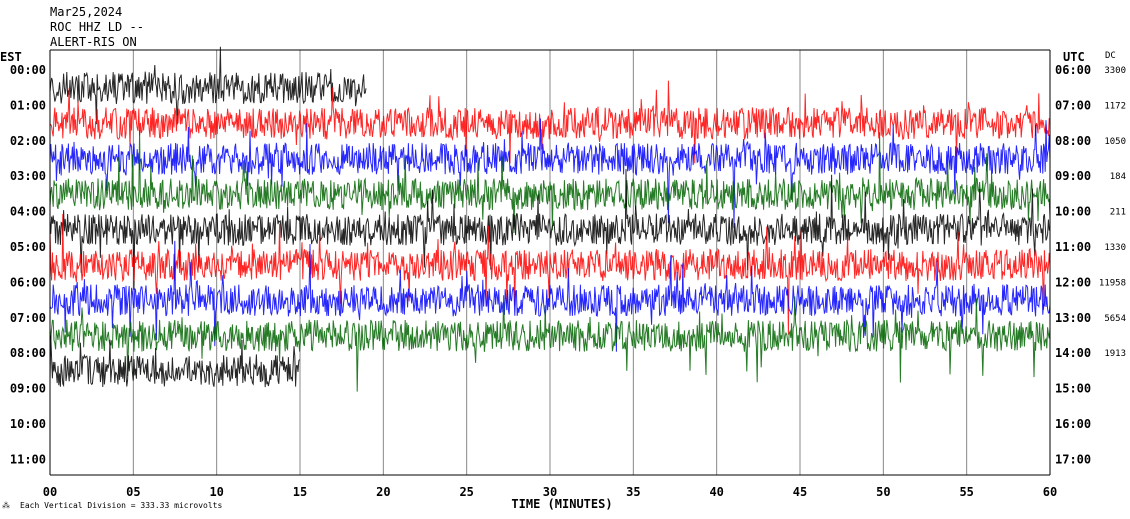 This screenshot has width=1130, height=519. Describe the element at coordinates (1118, 177) in the screenshot. I see `dc-value-label: 184` at that location.